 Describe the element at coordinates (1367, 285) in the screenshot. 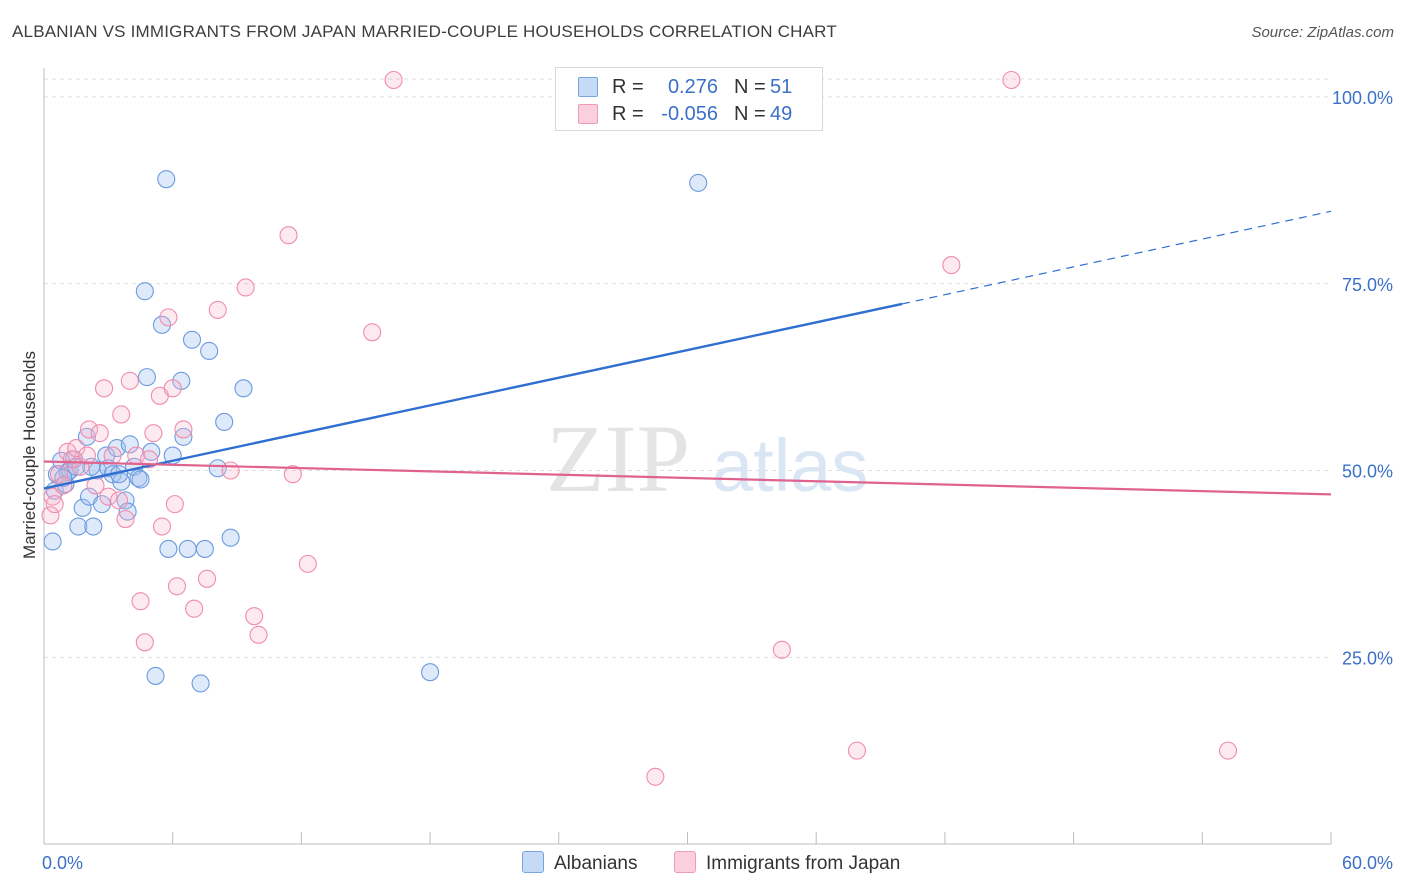

I see `y-tick-label: 75.0%` at that location.